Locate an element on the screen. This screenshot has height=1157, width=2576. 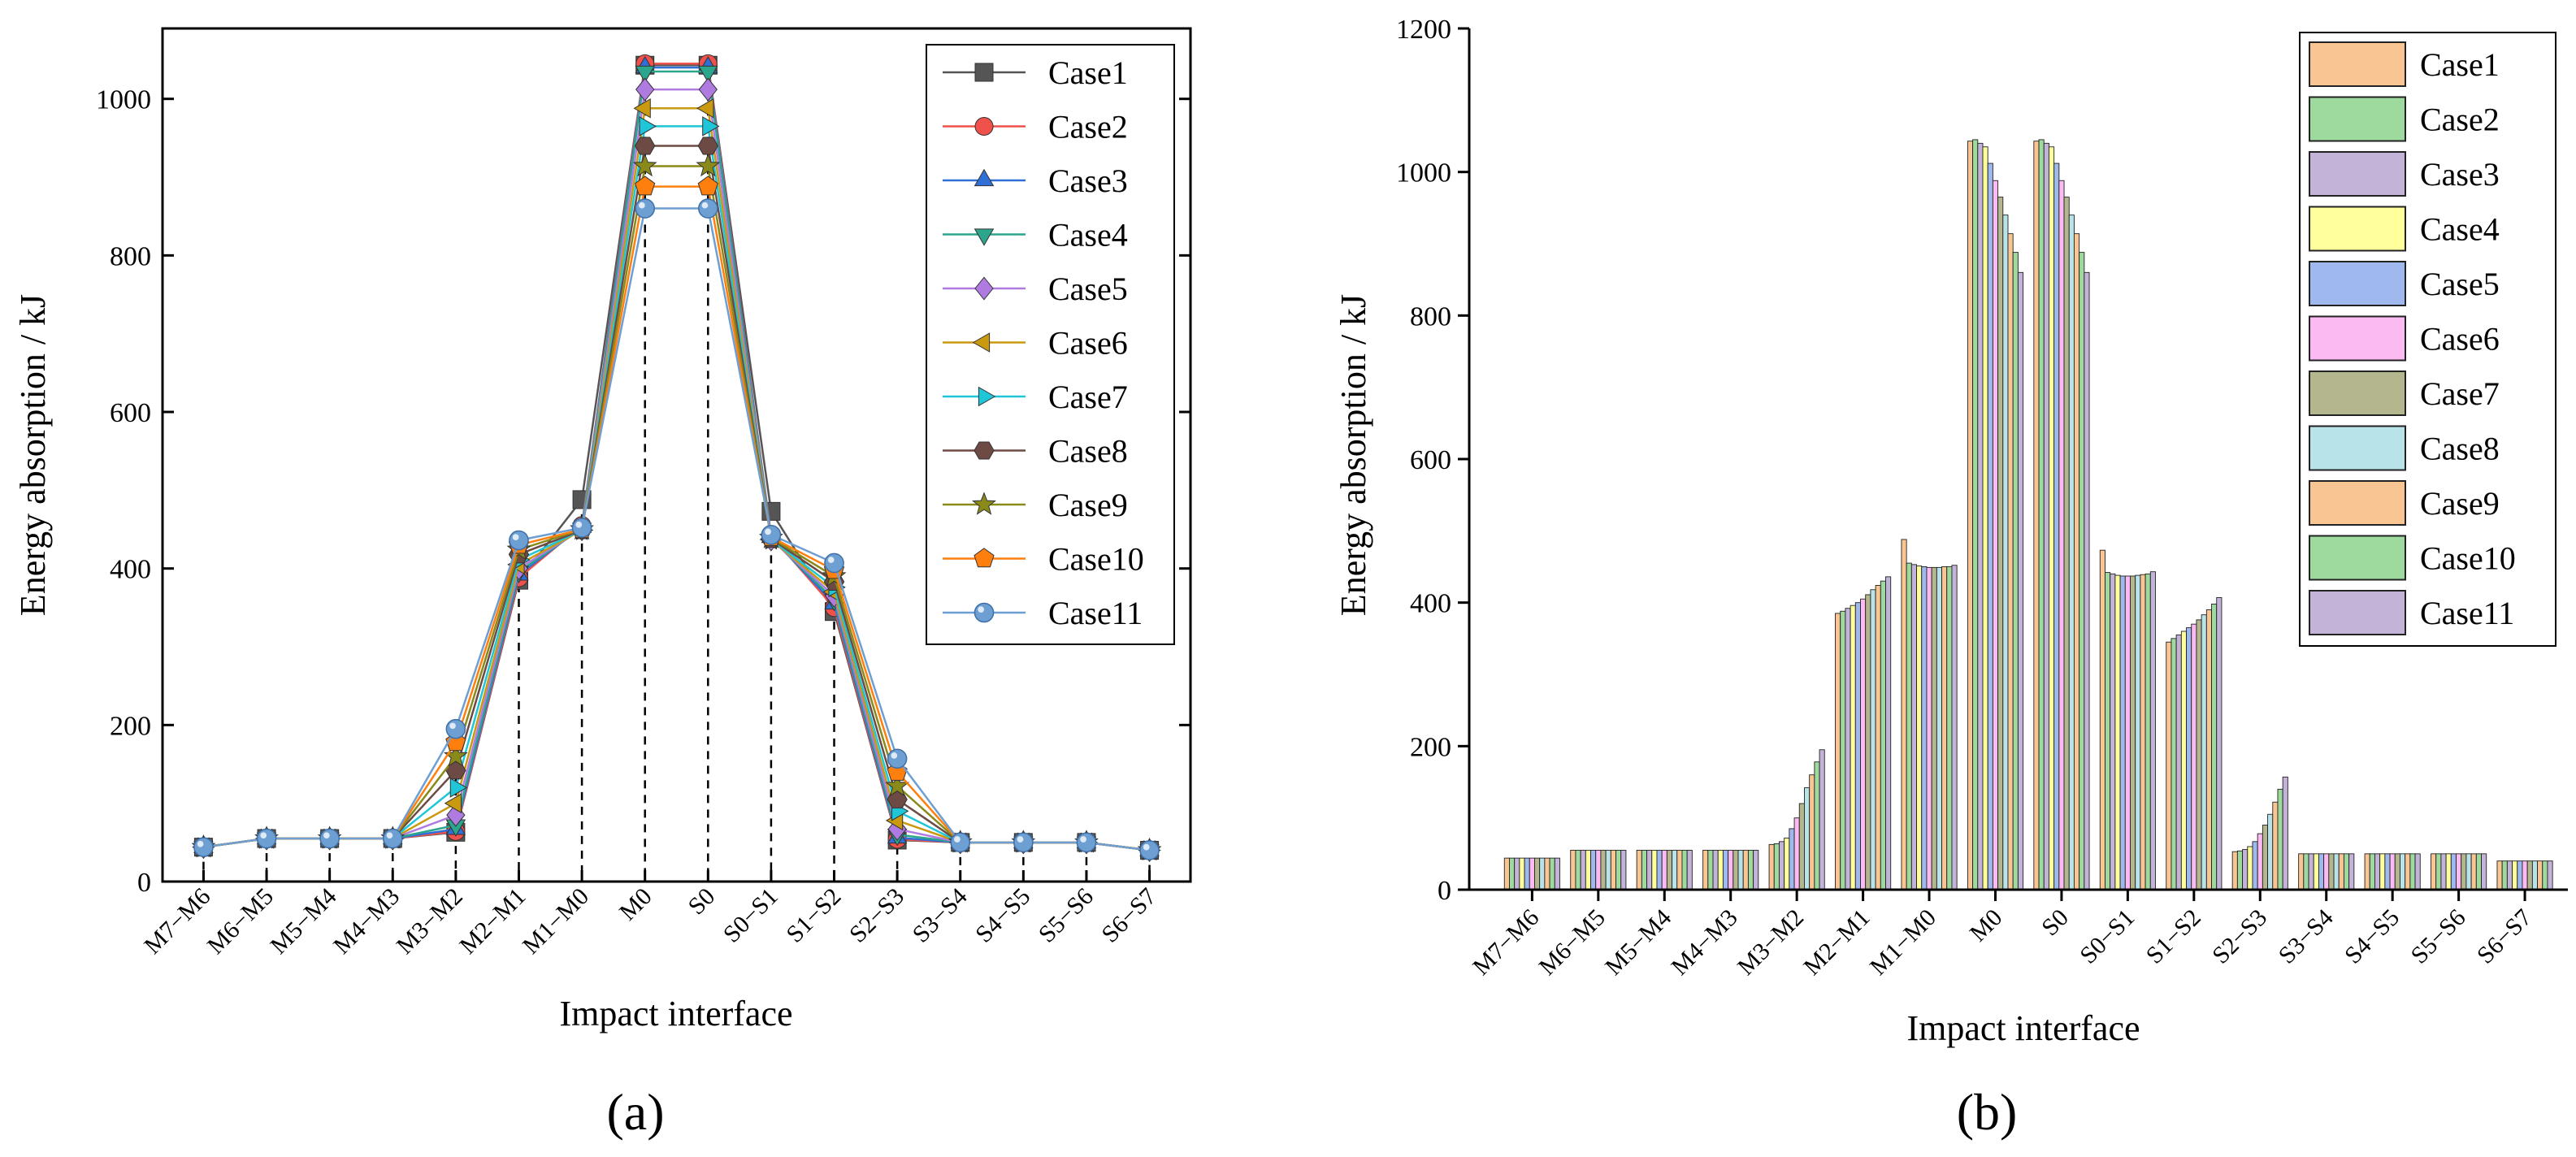
chart-b-bar-case2-m7-m6 is located at coordinates (1513, 873).